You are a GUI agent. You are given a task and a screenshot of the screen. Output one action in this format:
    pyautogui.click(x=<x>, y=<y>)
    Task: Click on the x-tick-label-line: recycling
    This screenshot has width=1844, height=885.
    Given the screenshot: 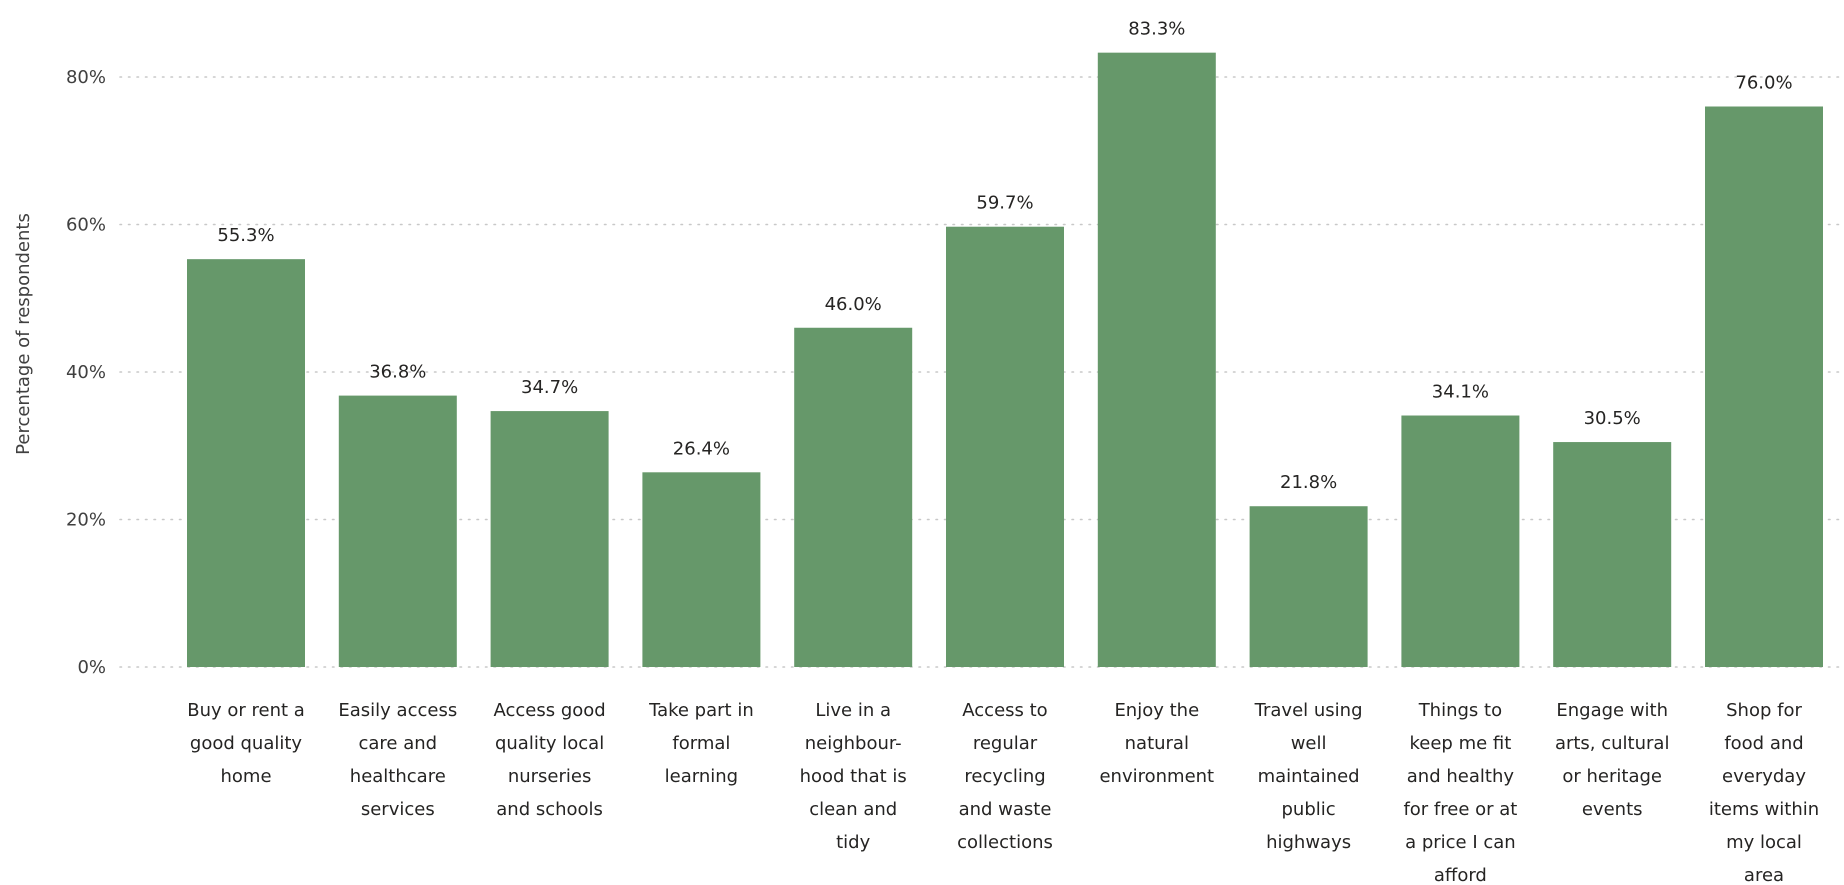 What is the action you would take?
    pyautogui.click(x=1004, y=776)
    